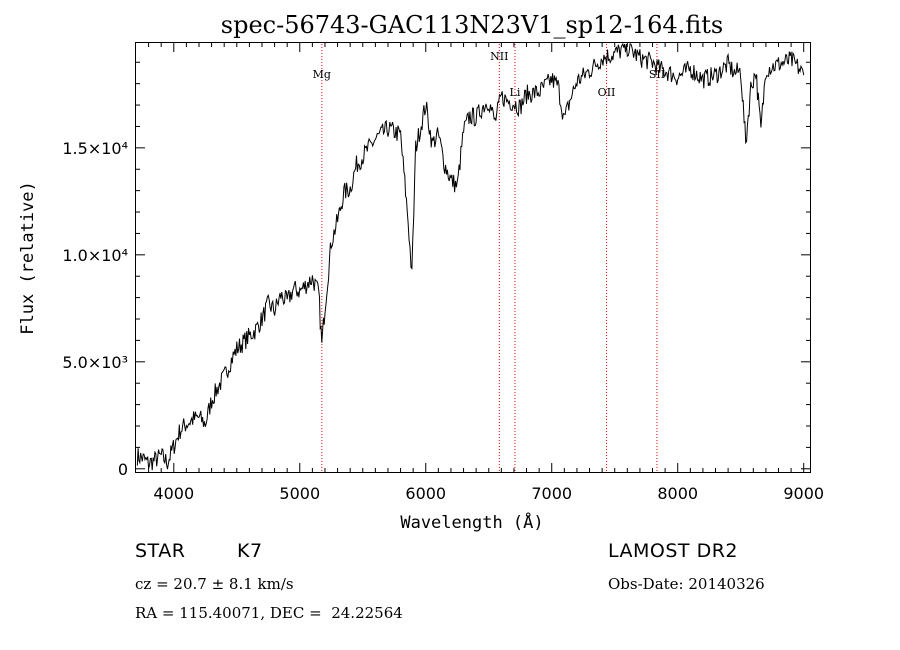 This screenshot has height=650, width=900. Describe the element at coordinates (607, 92) in the screenshot. I see `line-marker-label: OII` at that location.